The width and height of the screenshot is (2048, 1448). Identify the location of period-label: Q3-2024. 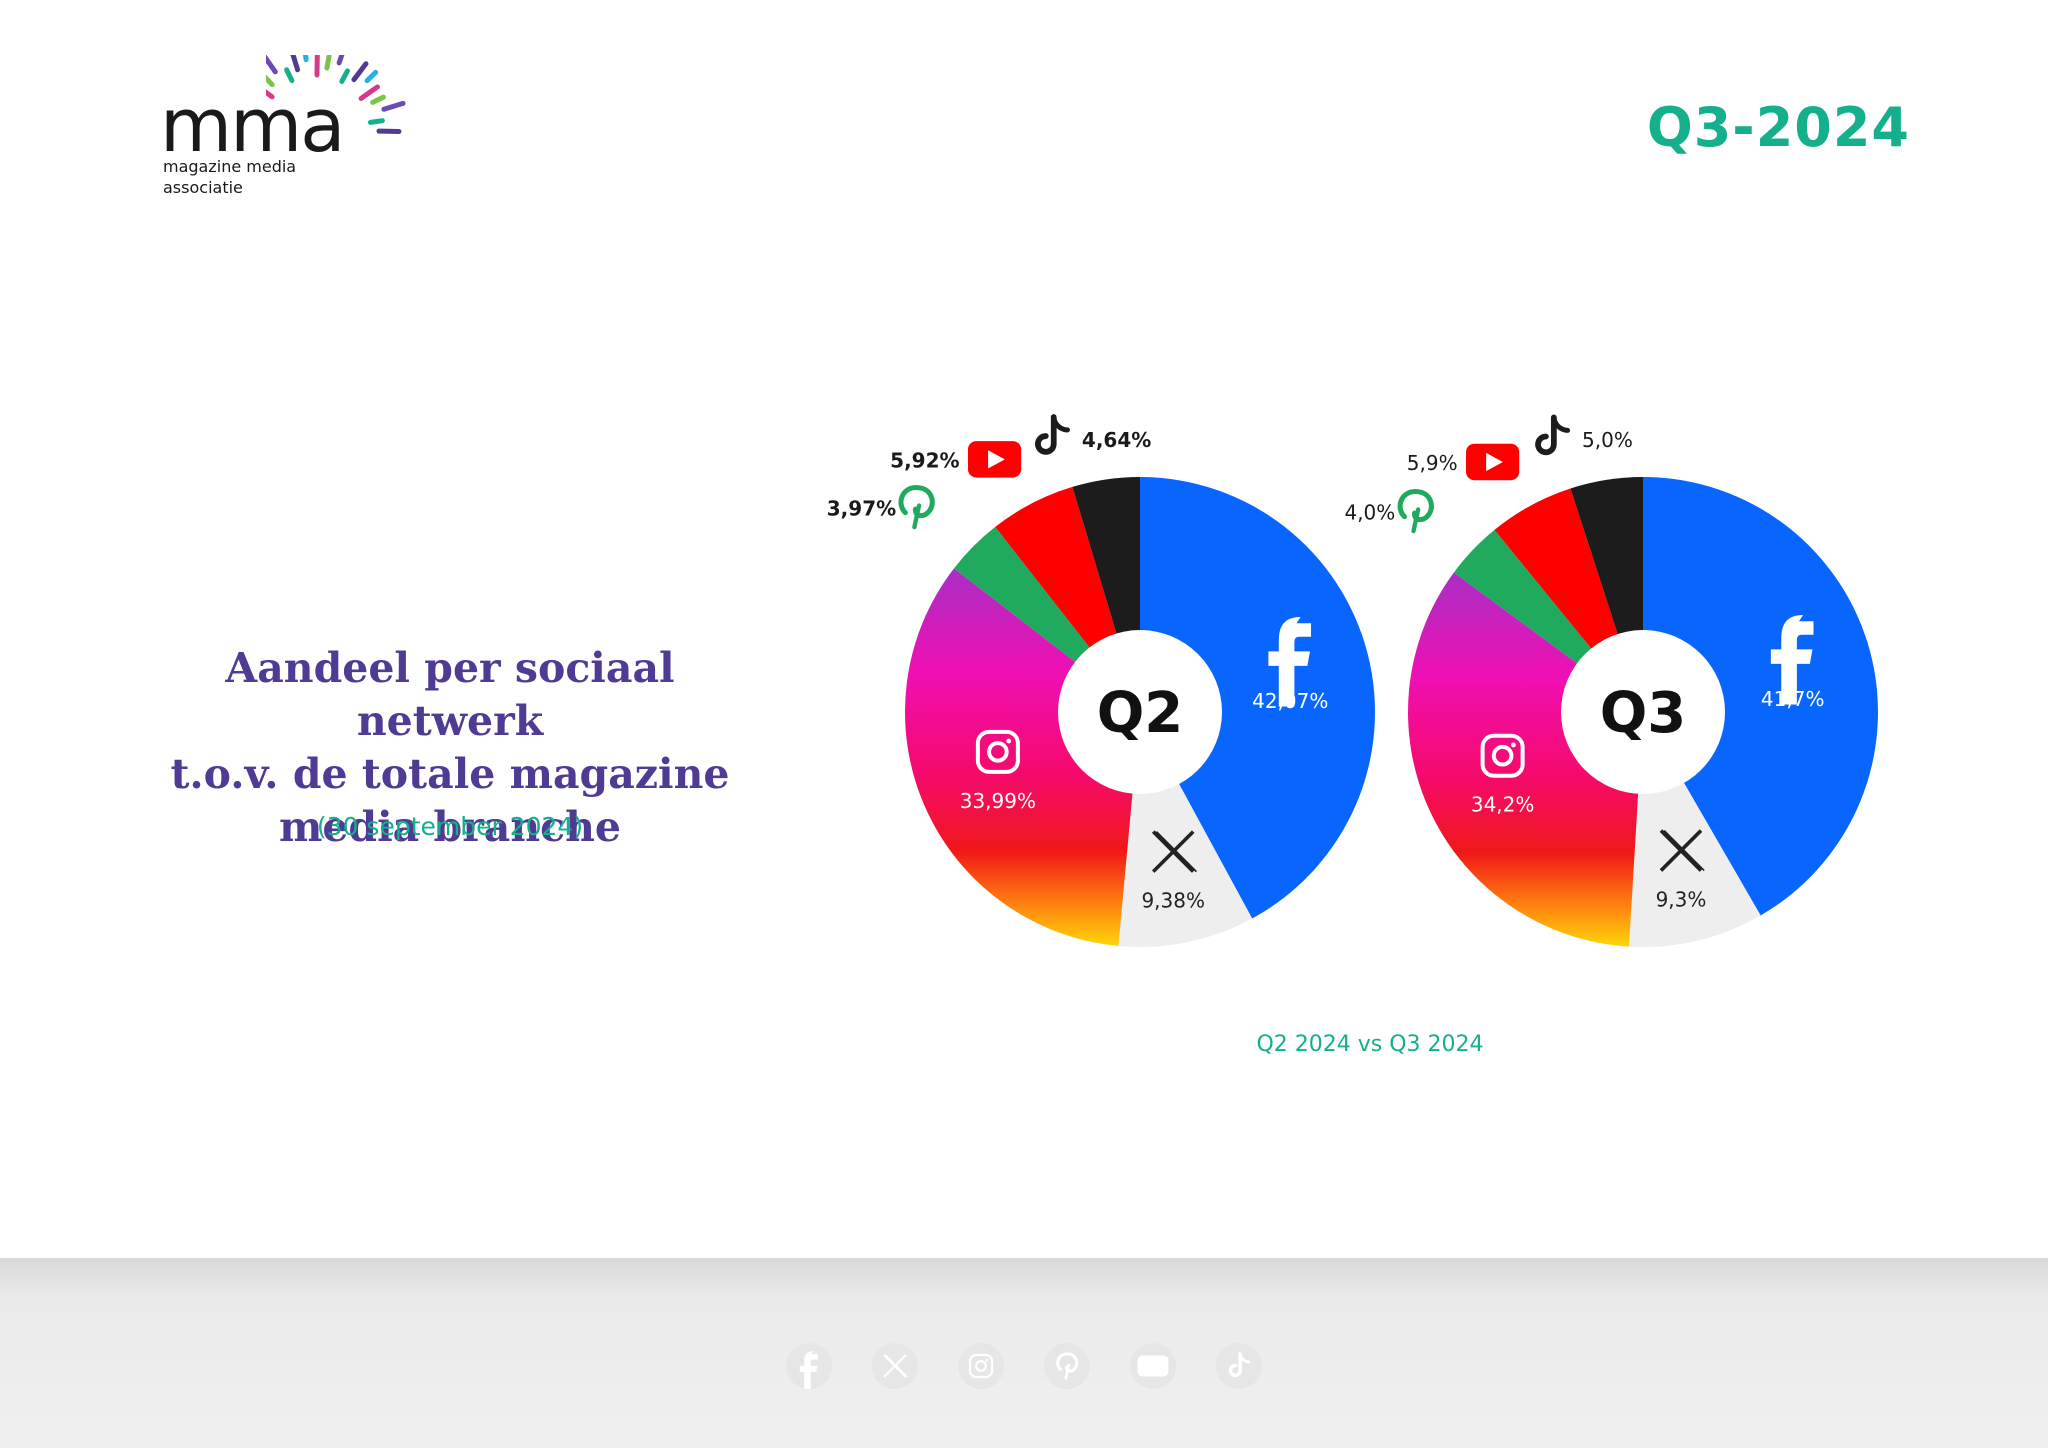
(1778, 127).